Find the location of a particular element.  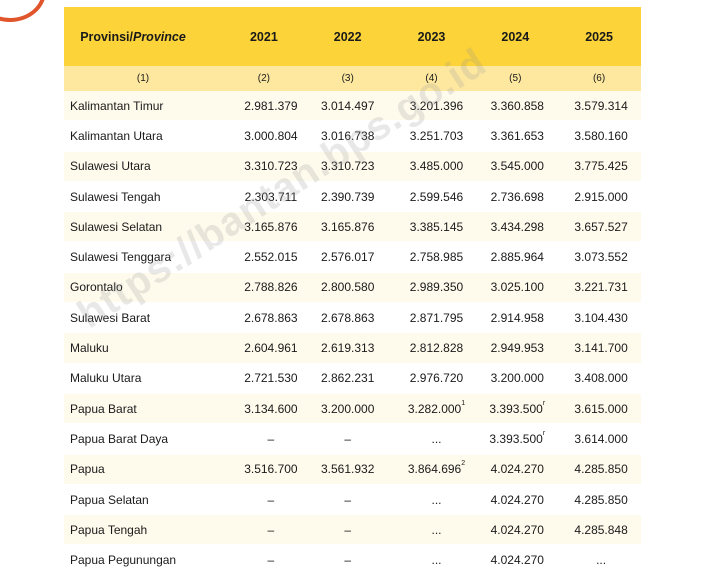

year-header: 2025 is located at coordinates (599, 36).